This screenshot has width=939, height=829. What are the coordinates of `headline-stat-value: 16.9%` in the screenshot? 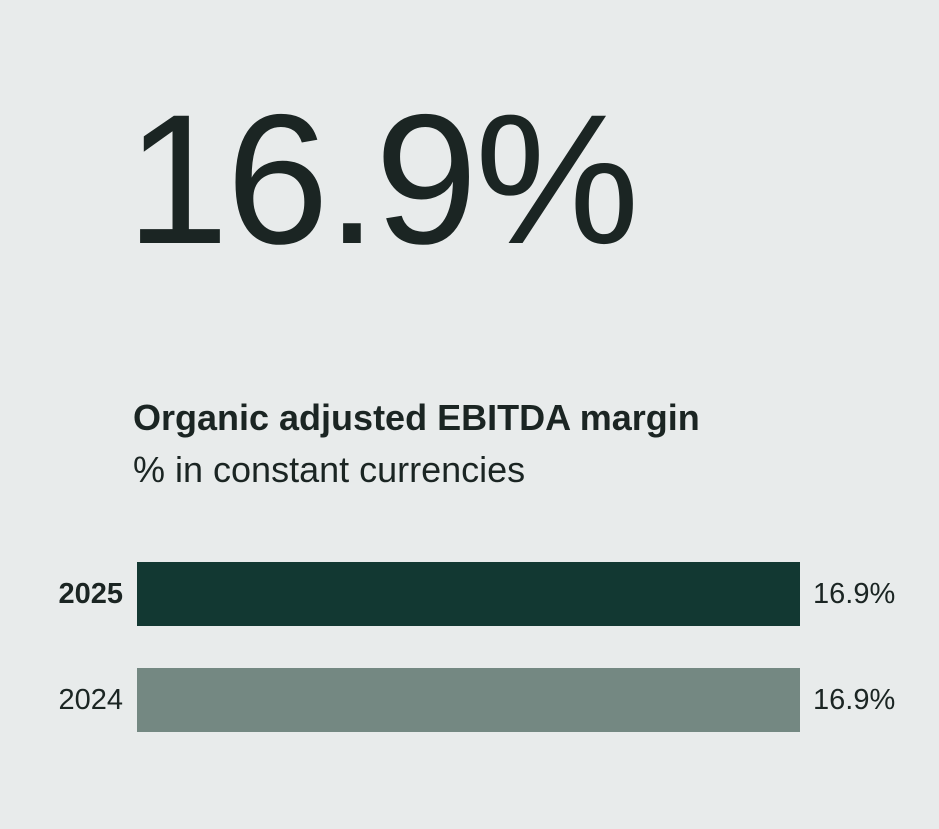 It's located at (382, 180).